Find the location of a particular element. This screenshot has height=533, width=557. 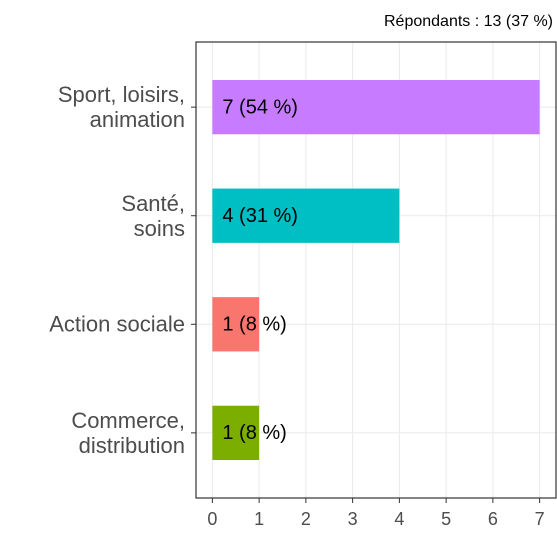

x-tick-label: 0 is located at coordinates (212, 519).